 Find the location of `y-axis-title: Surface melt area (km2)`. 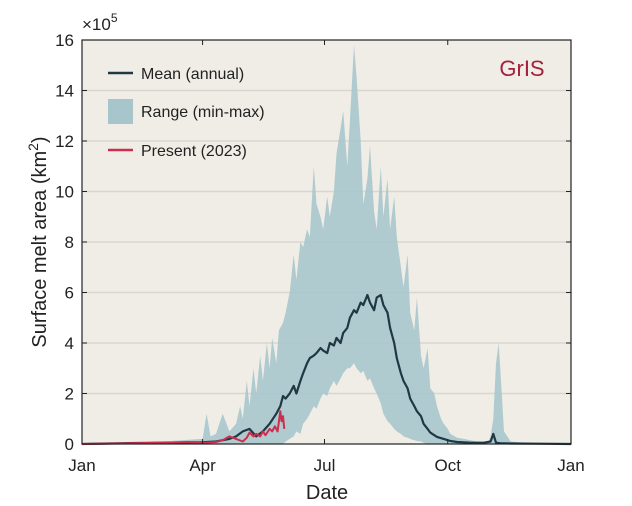

y-axis-title: Surface melt area (km2) is located at coordinates (38, 241).